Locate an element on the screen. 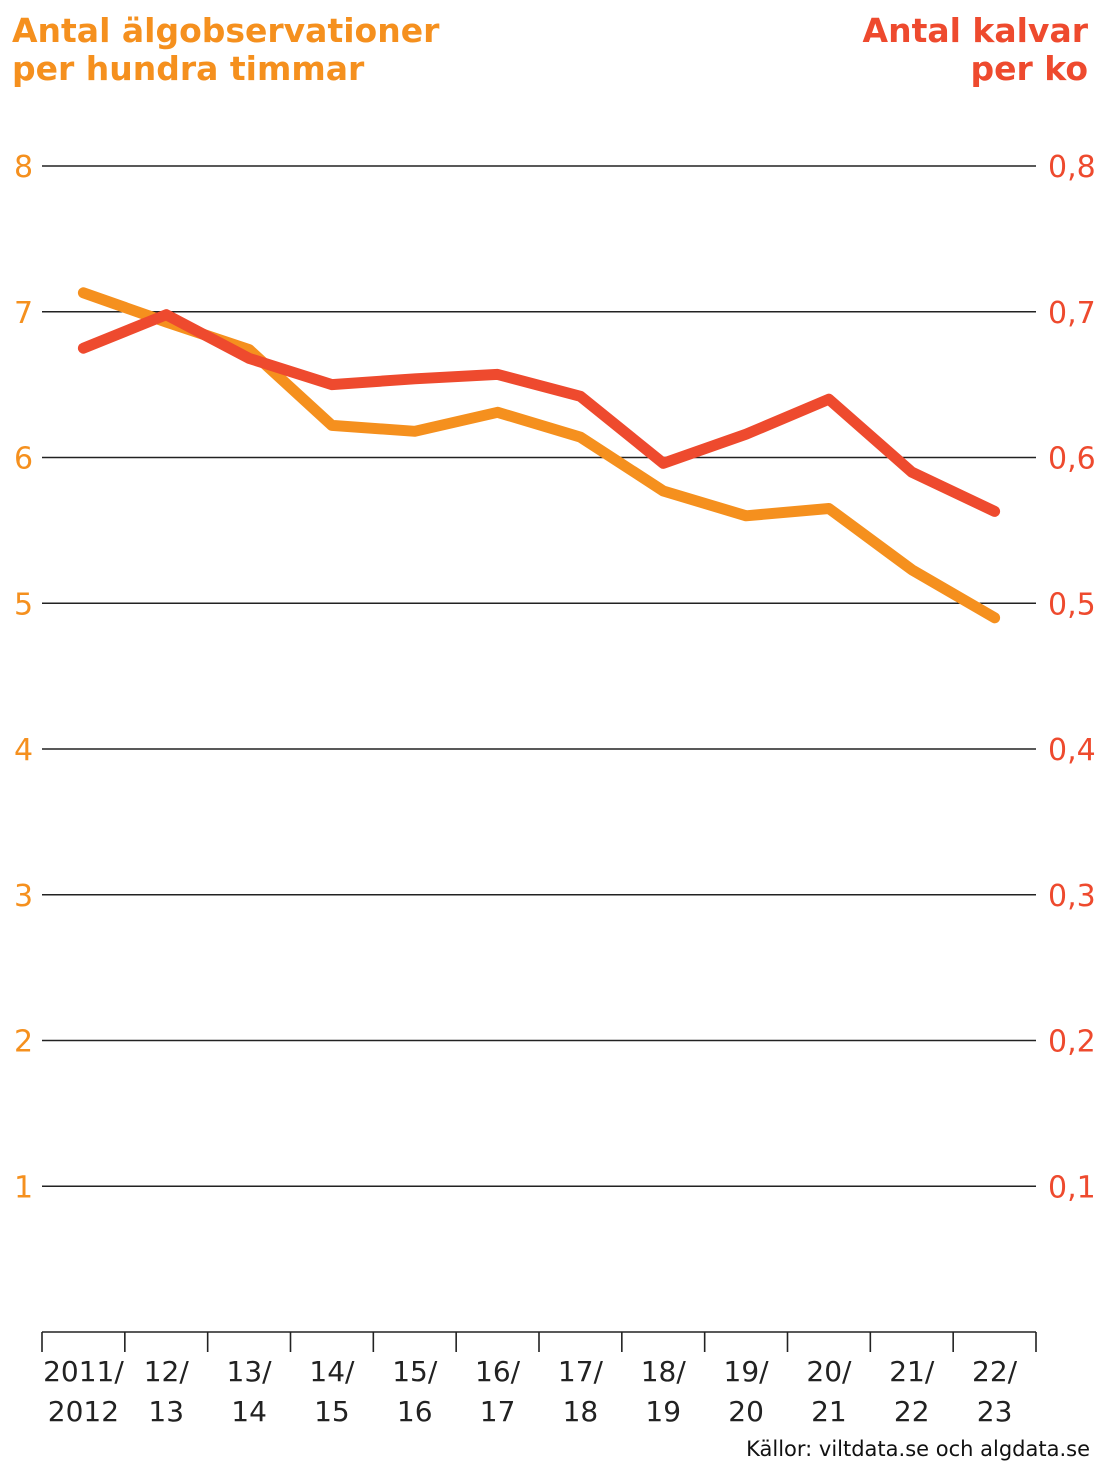  left-axis-title-line-1: Antal älgobservationer is located at coordinates (226, 30).